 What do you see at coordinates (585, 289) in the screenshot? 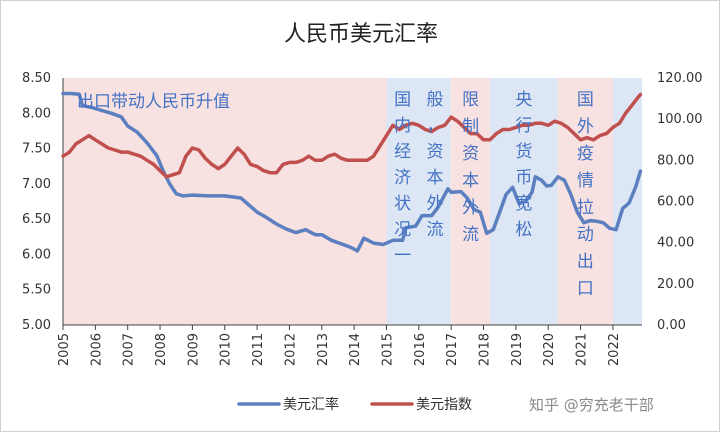
I see `period-label-4-char: 口` at bounding box center [585, 289].